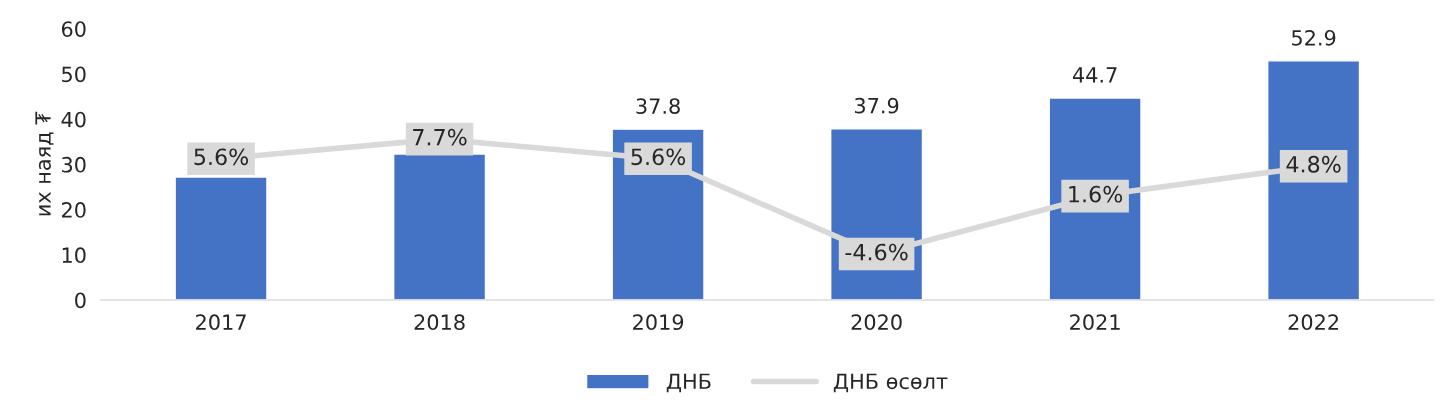 The width and height of the screenshot is (1441, 411). Describe the element at coordinates (74, 210) in the screenshot. I see `y-tick-label: 20` at that location.